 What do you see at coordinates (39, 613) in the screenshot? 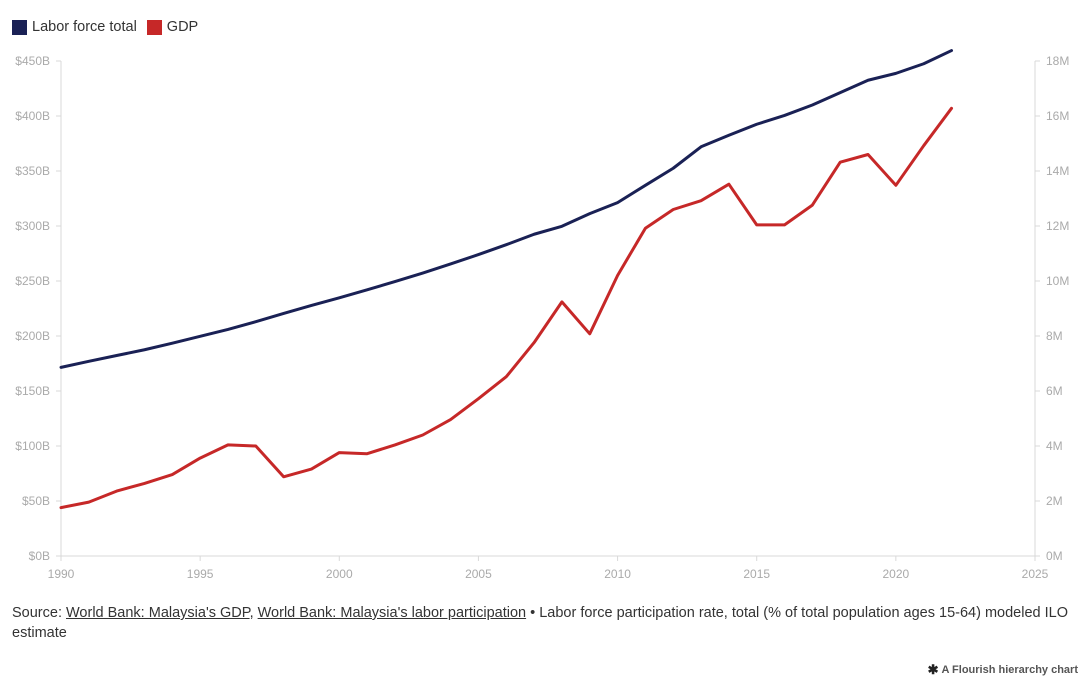
I see `source-prefix: Source:` at bounding box center [39, 613].